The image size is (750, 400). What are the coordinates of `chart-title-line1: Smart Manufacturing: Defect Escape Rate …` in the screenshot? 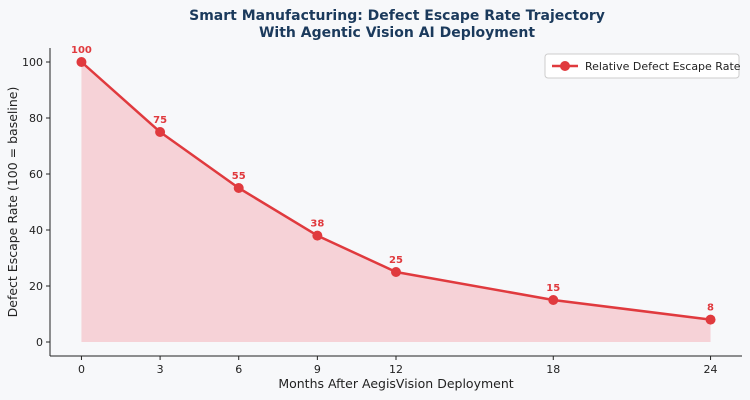 It's located at (397, 16).